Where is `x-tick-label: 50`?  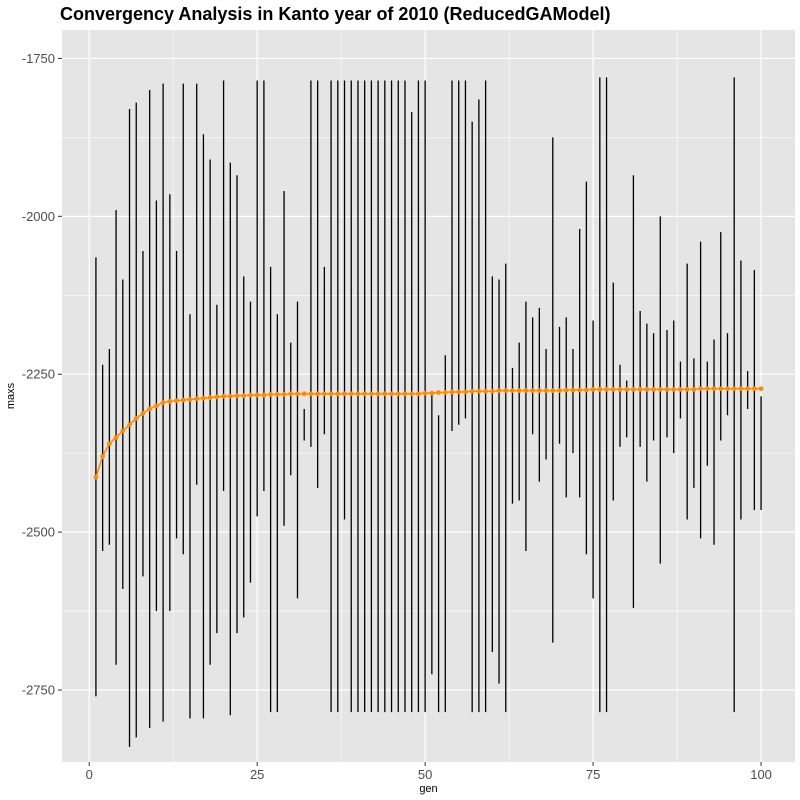
x-tick-label: 50 is located at coordinates (425, 774).